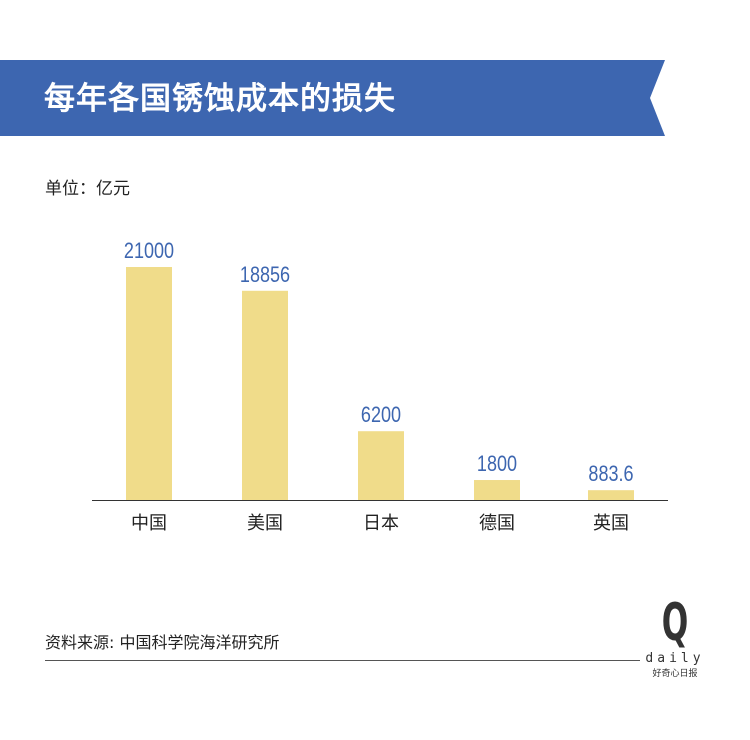  Describe the element at coordinates (220, 99) in the screenshot. I see `page-title: 每年各国锈蚀成本的损失` at that location.